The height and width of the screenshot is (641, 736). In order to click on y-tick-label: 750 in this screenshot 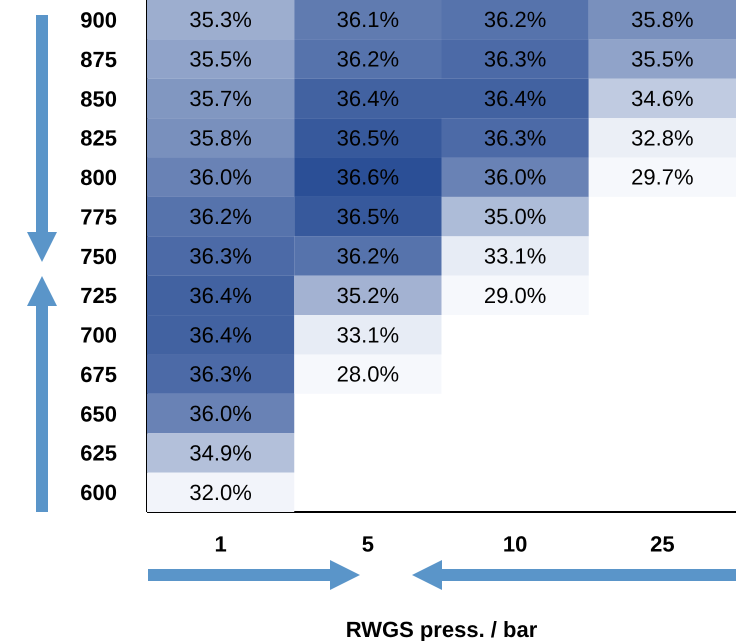, I will do `click(98, 256)`.